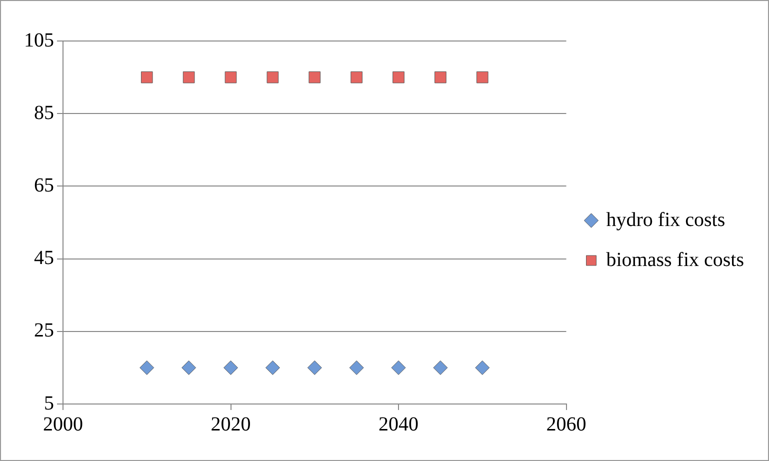 The height and width of the screenshot is (461, 769). Describe the element at coordinates (39, 40) in the screenshot. I see `y-tick-label: 105` at that location.